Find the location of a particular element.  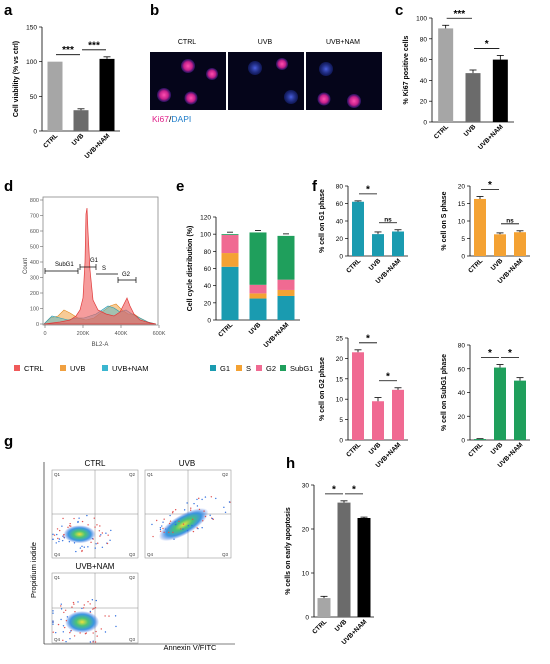

panel-letter-e: e is located at coordinates (180, 186).